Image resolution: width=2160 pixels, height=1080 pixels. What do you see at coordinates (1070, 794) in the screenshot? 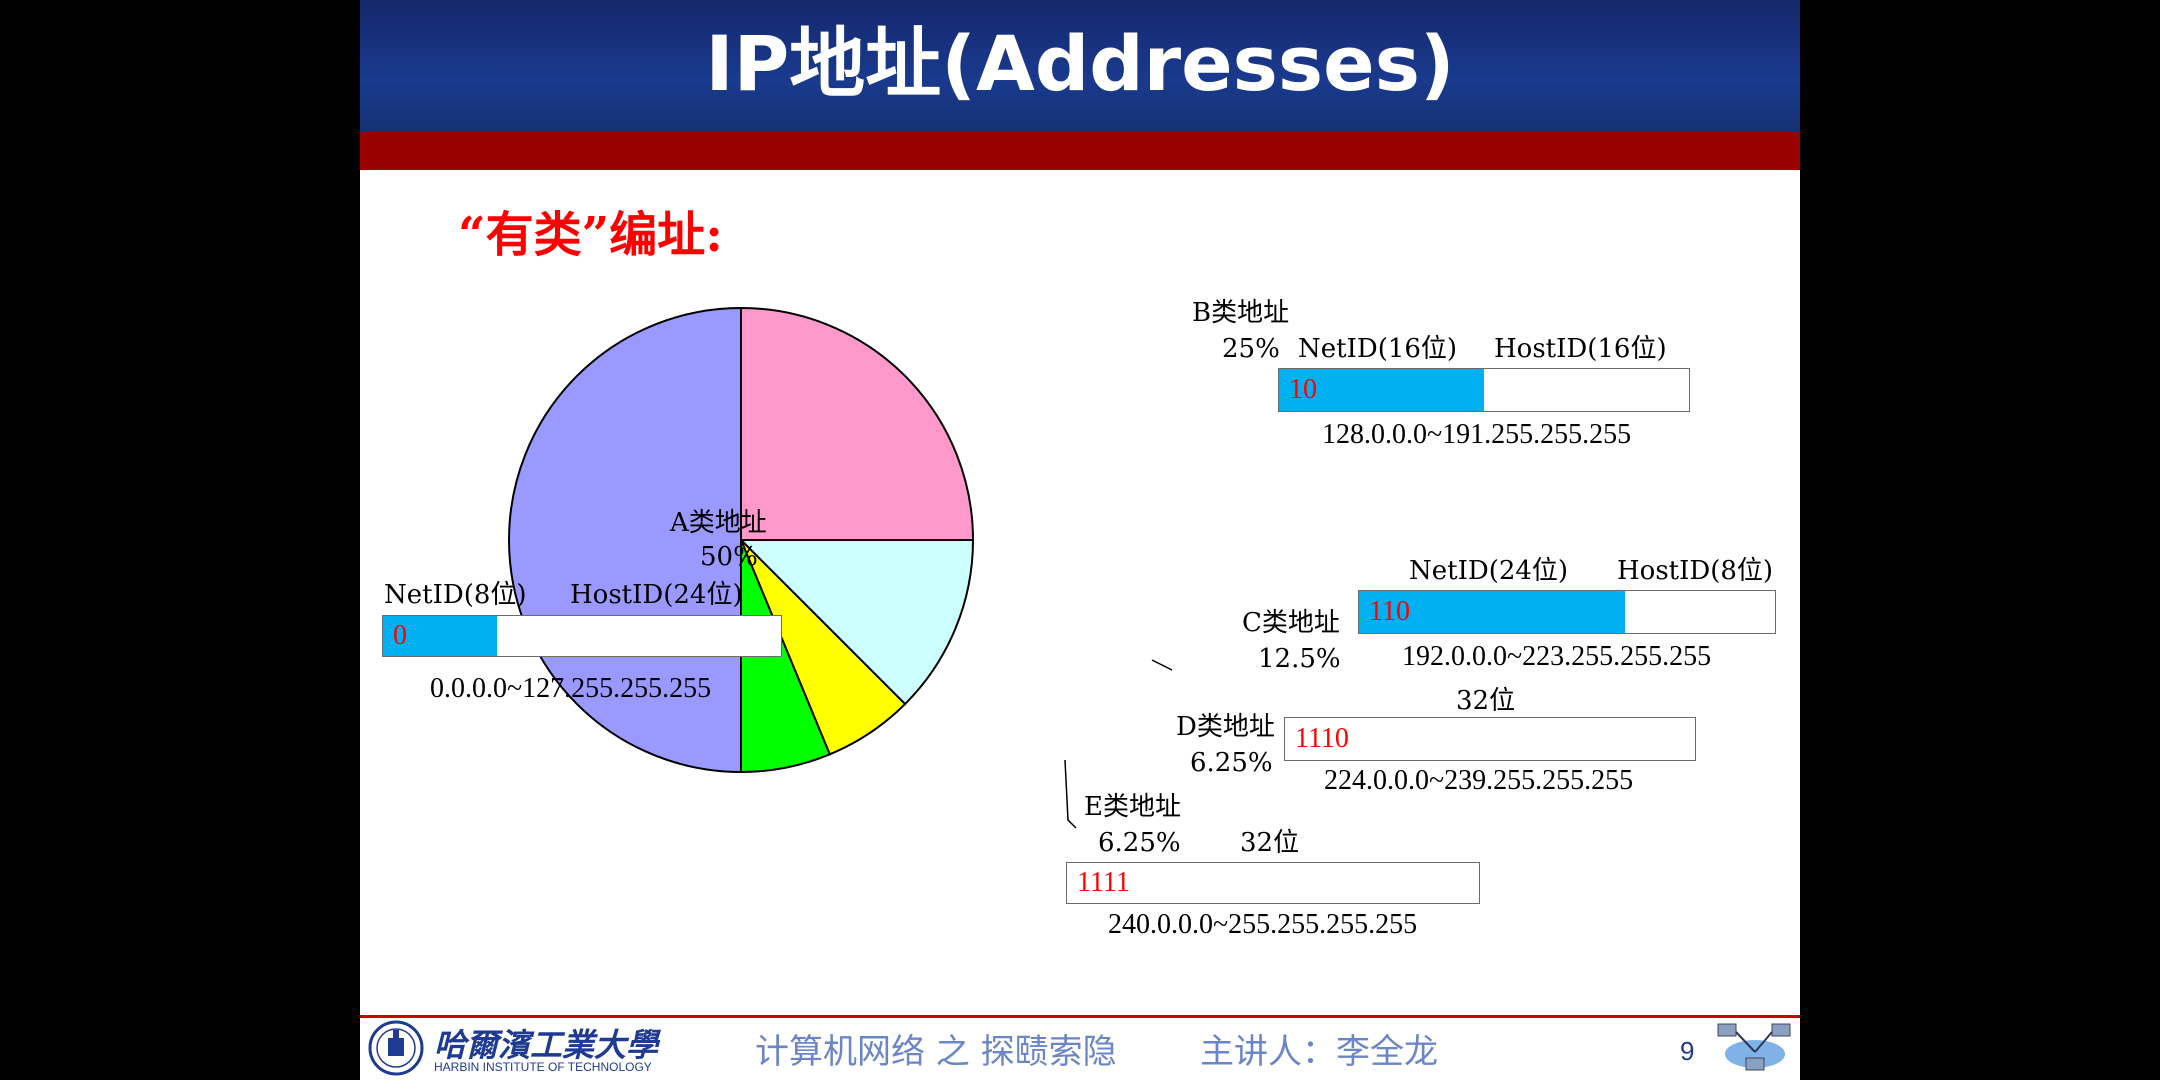
I see `leader-line-e` at bounding box center [1070, 794].